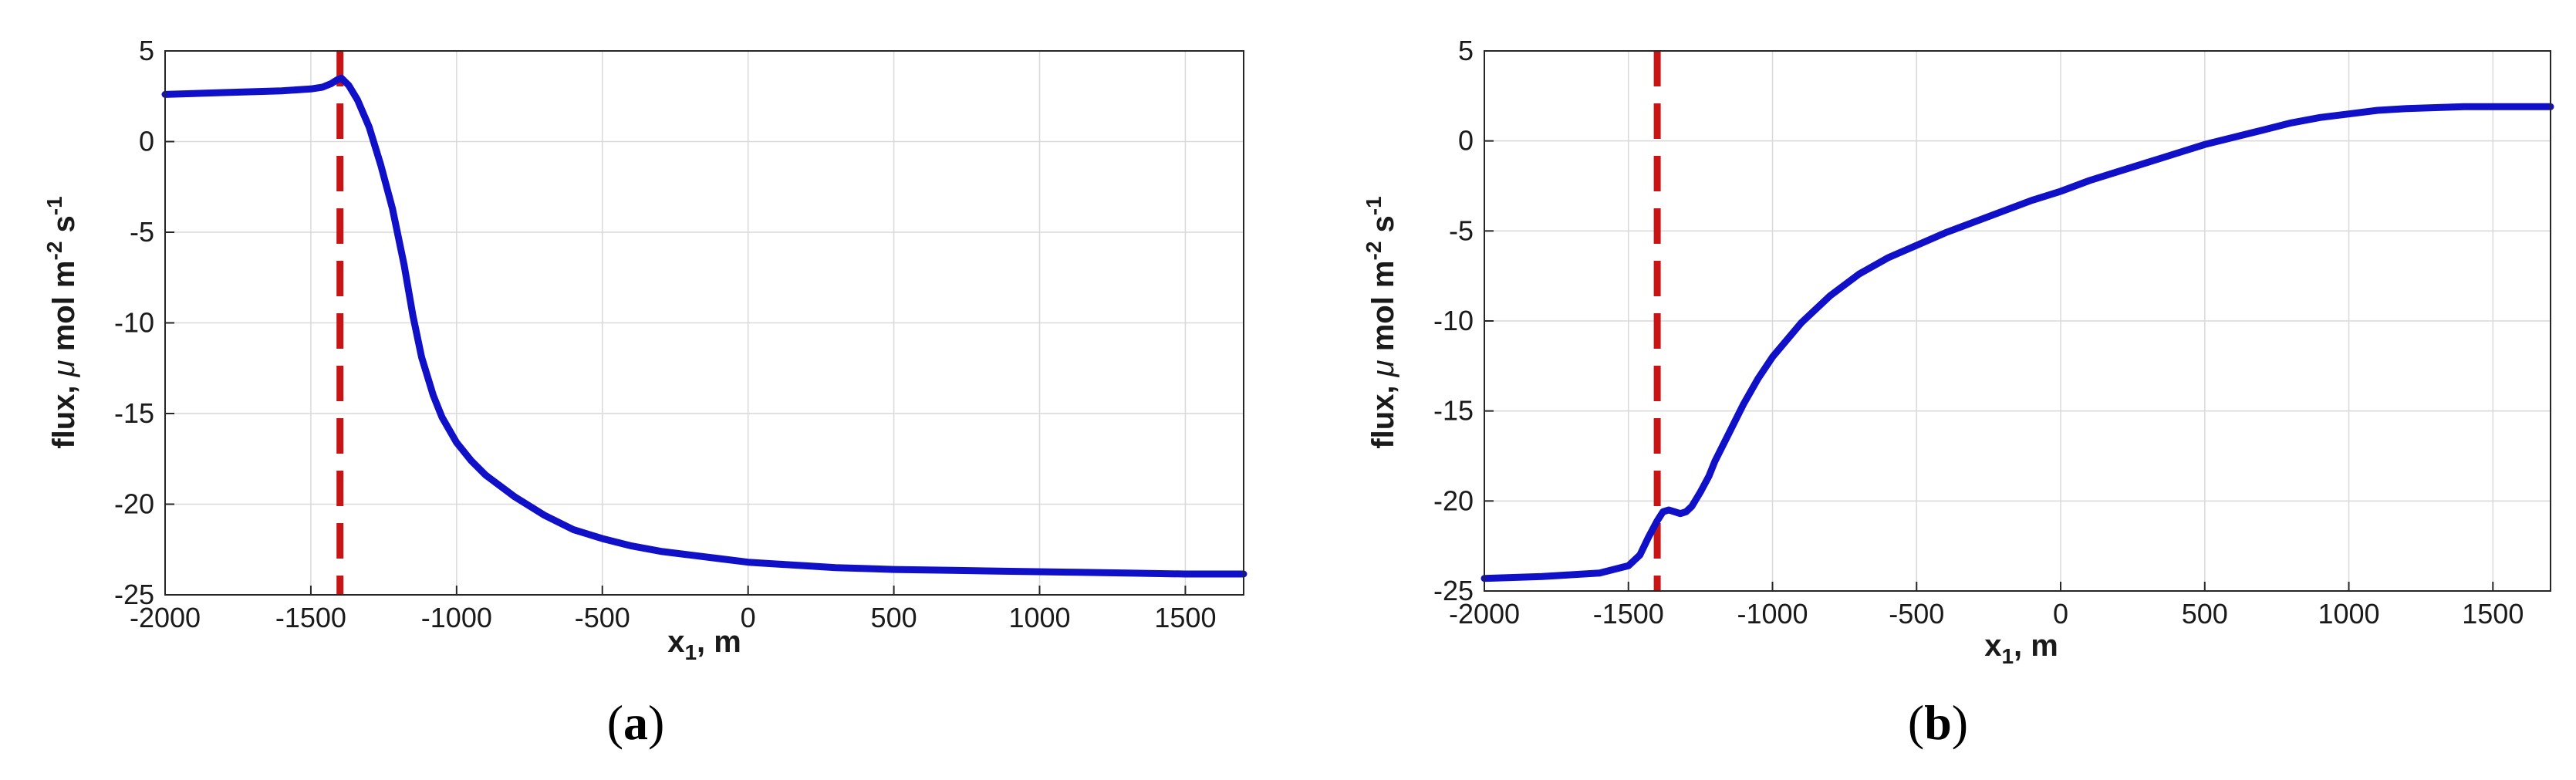  Describe the element at coordinates (636, 722) in the screenshot. I see `panel-label-a: (a)` at that location.